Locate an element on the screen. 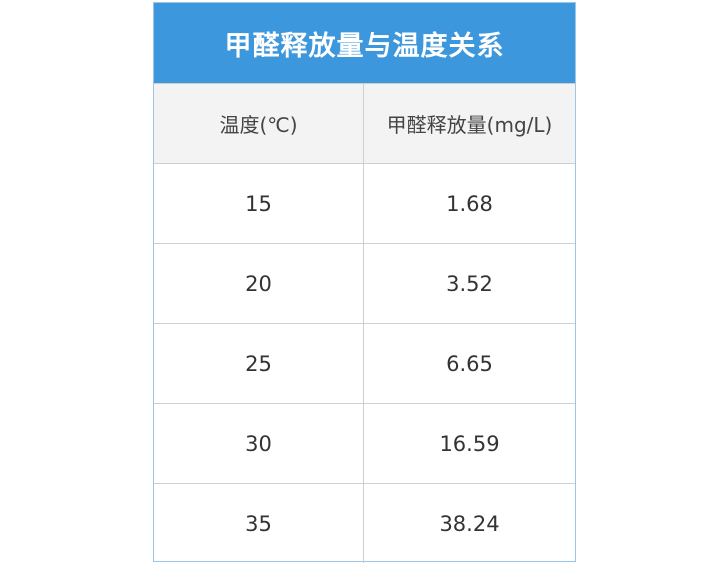 The height and width of the screenshot is (567, 702). cell-temperature: 15 is located at coordinates (259, 203).